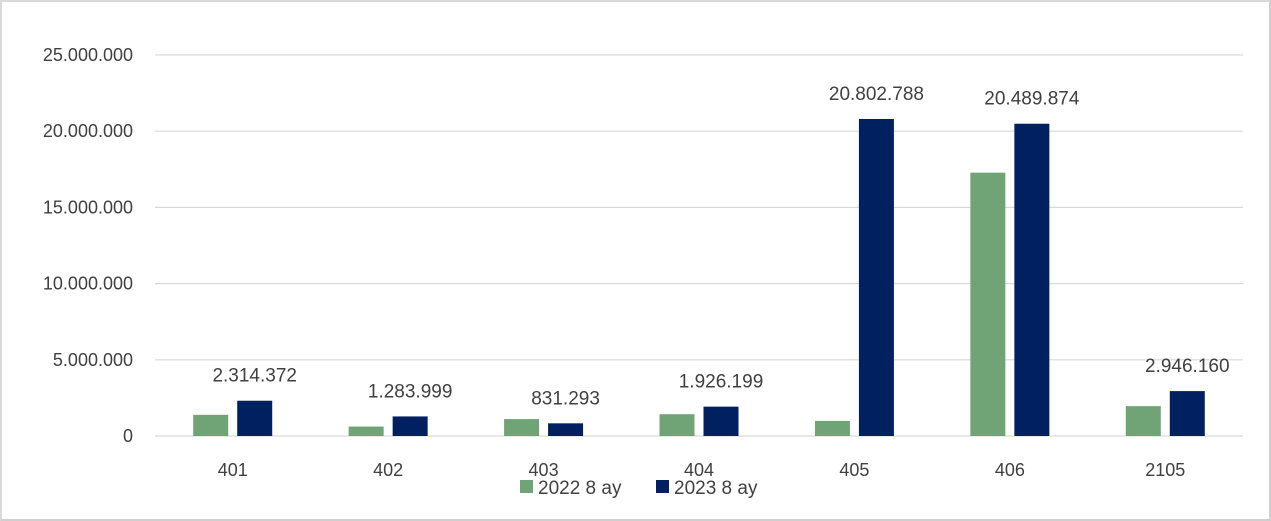 The image size is (1271, 521). Describe the element at coordinates (854, 470) in the screenshot. I see `x-tick-label: 405` at that location.